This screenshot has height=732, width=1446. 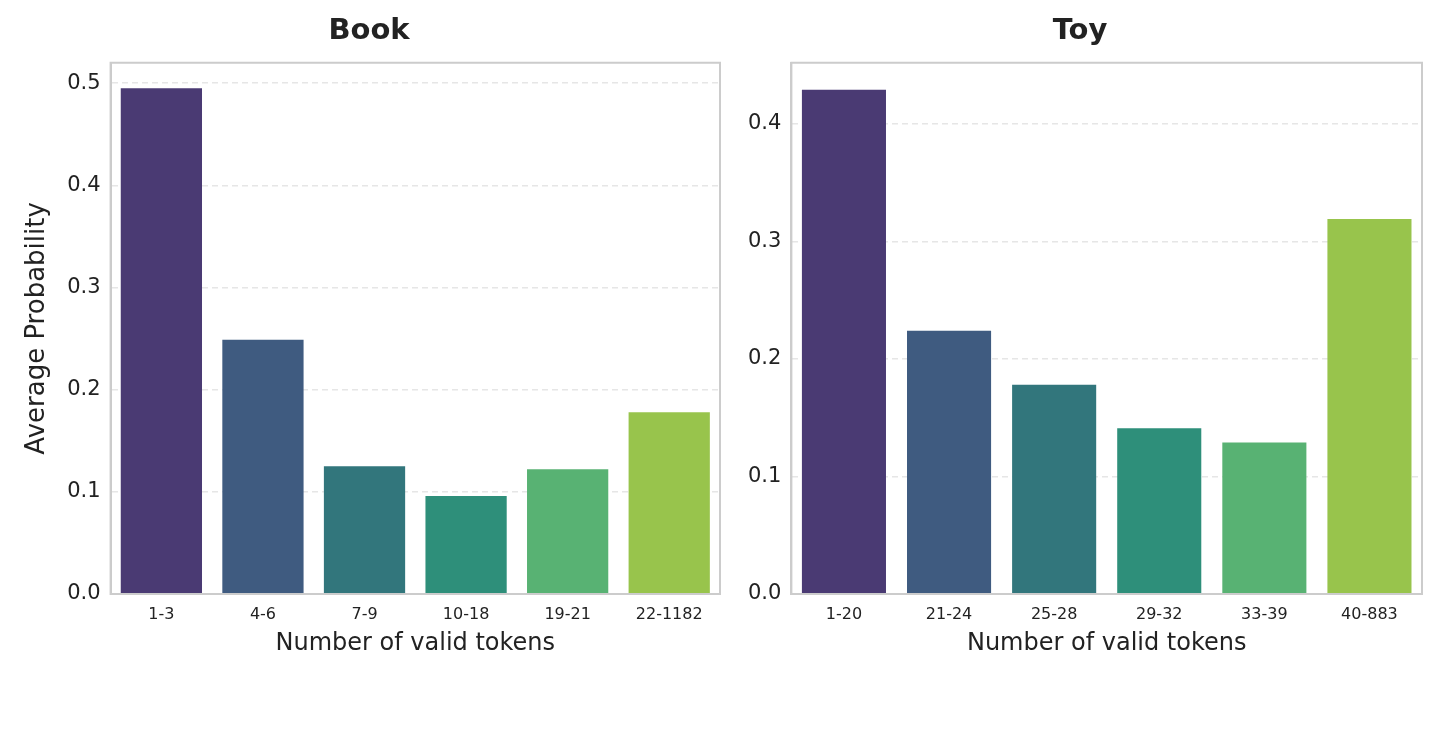 I want to click on x-tick-label: 22-1182, so click(x=669, y=613).